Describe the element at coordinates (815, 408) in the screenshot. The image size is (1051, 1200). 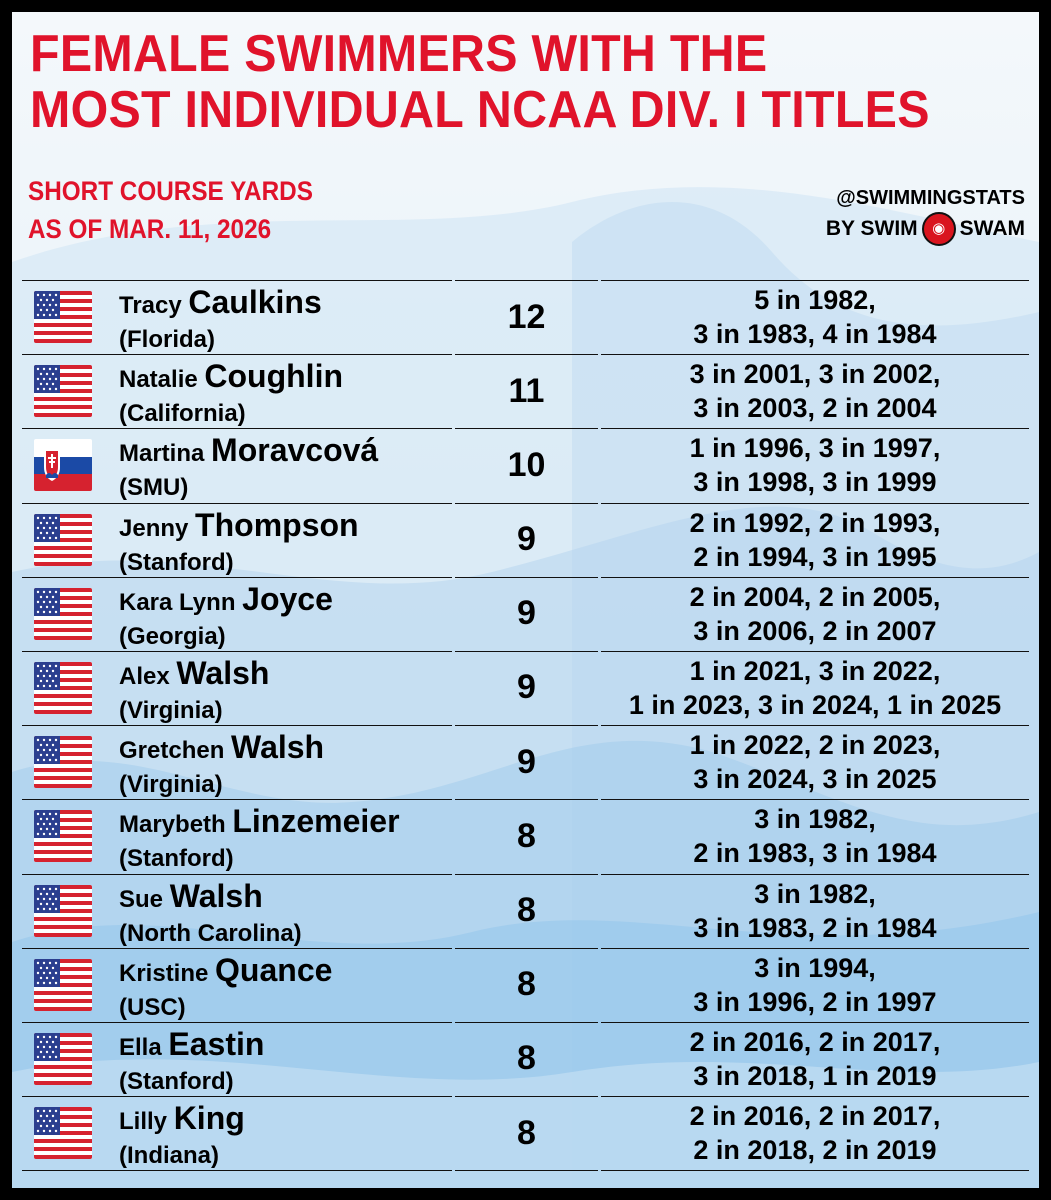
I see `title-years-line-2: 3 in 2003, 2 in 2004` at that location.